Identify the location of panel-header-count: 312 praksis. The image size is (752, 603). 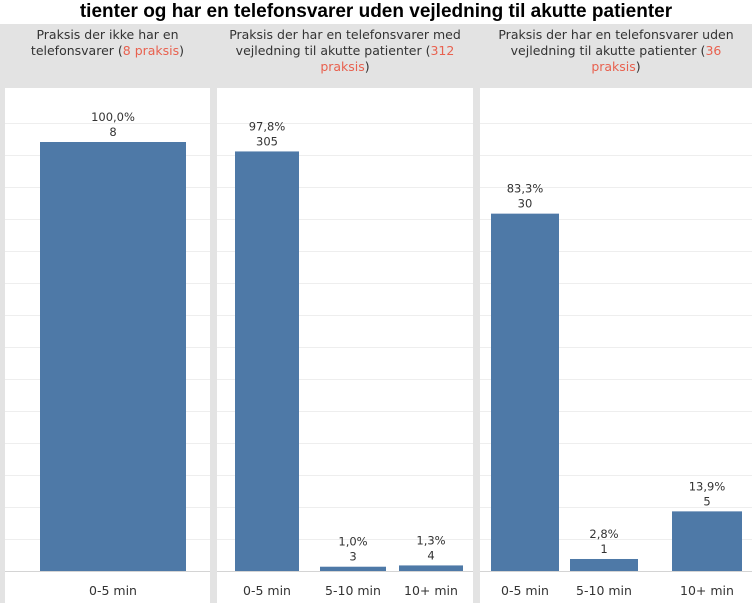
(387, 58).